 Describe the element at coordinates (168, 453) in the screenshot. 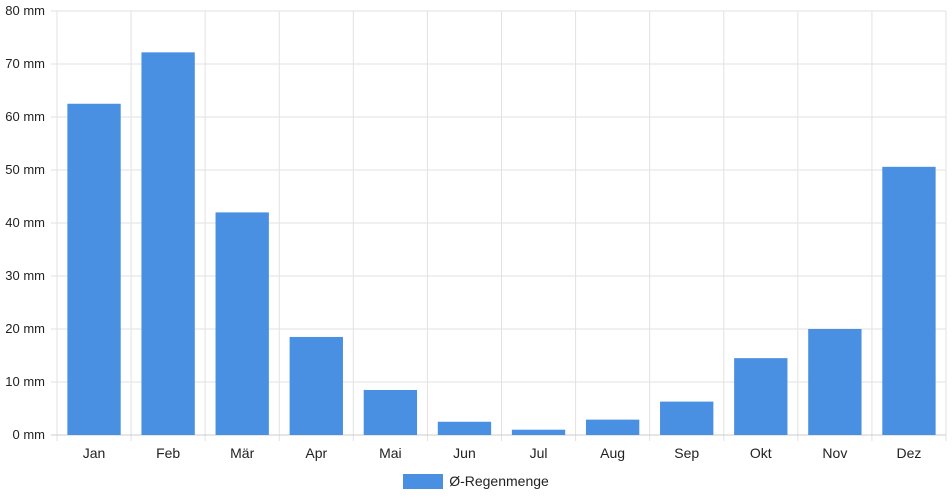

I see `x-tick-label: Feb` at that location.